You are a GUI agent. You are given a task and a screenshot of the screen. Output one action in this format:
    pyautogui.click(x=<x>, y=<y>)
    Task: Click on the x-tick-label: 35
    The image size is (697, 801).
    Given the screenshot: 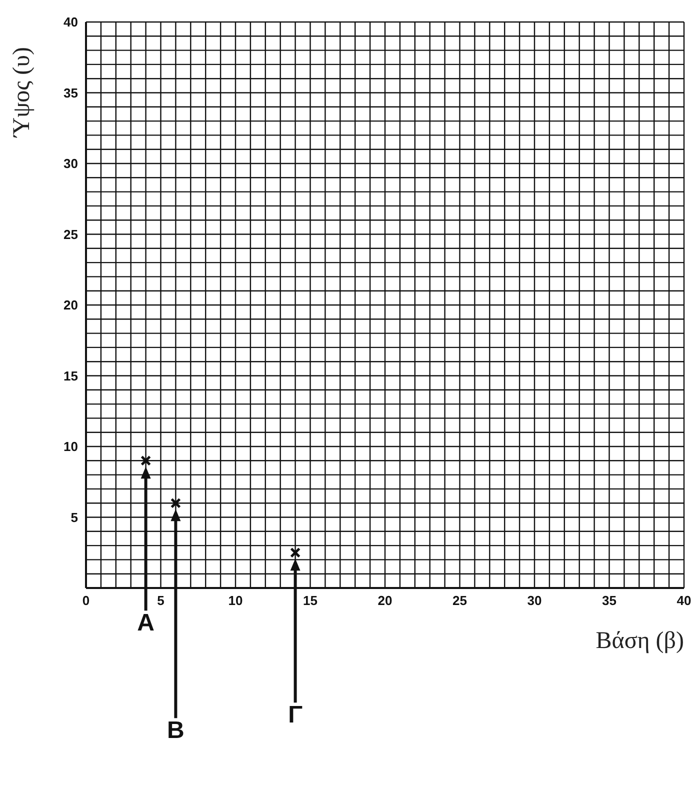 What is the action you would take?
    pyautogui.click(x=609, y=600)
    